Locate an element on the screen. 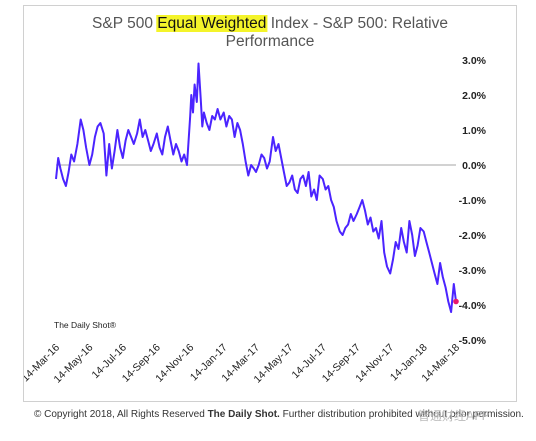 This screenshot has width=536, height=441. title-part-highlighted: Equal Weighted is located at coordinates (211, 23).